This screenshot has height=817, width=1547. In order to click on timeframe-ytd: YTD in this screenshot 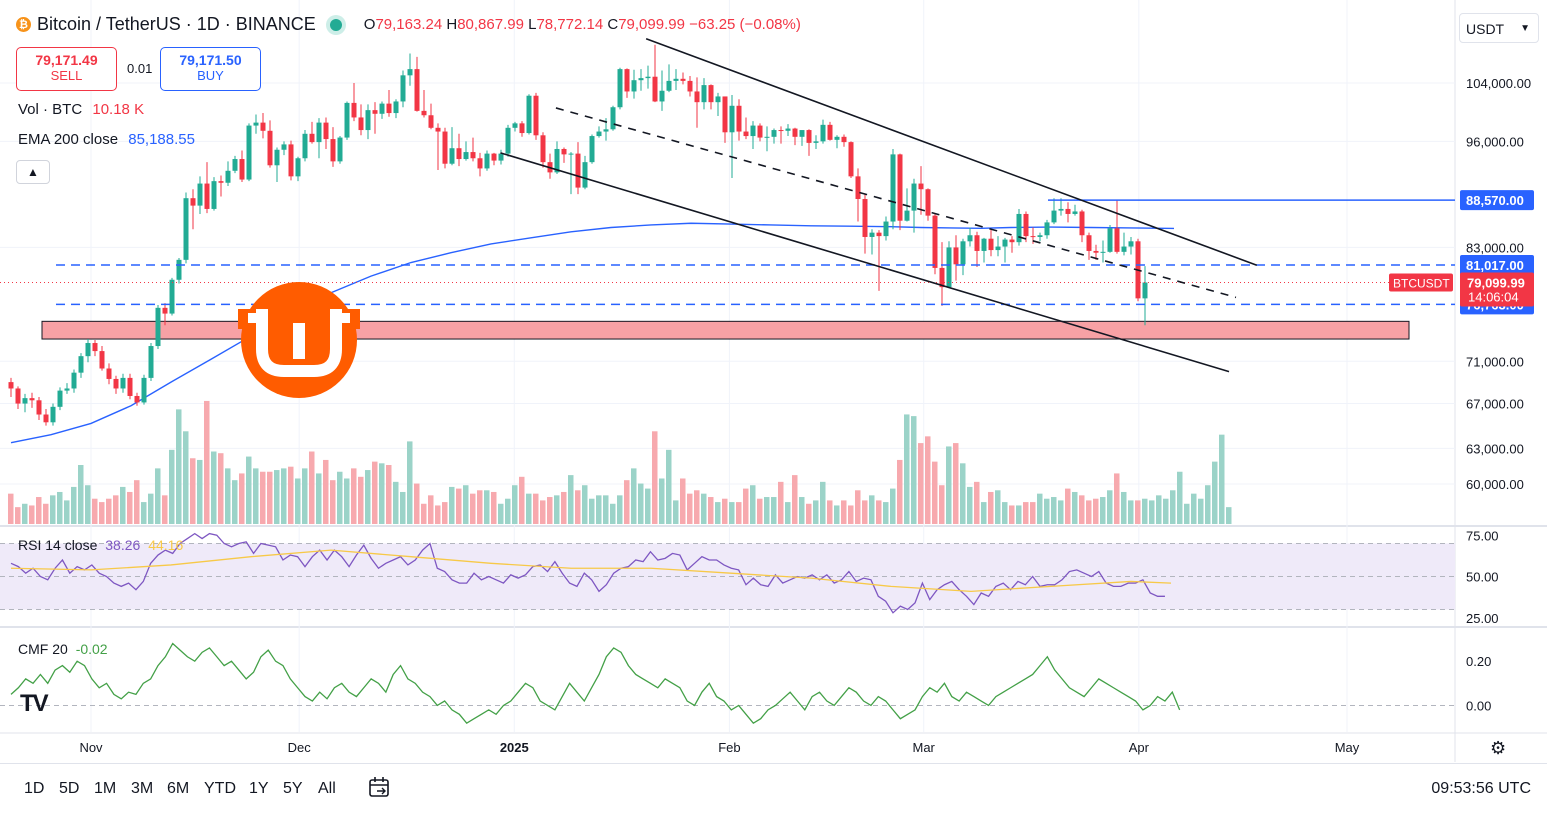, I will do `click(220, 788)`.